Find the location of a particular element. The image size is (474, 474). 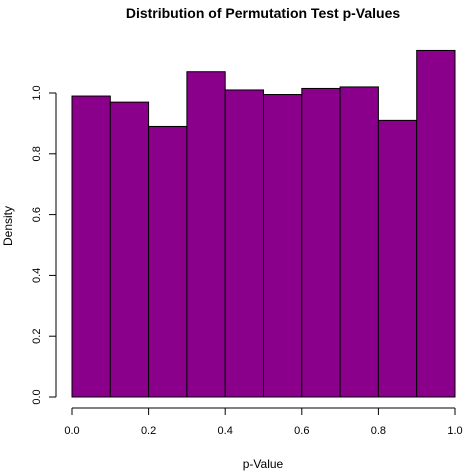

x-tick-label: 0.6 is located at coordinates (301, 431).